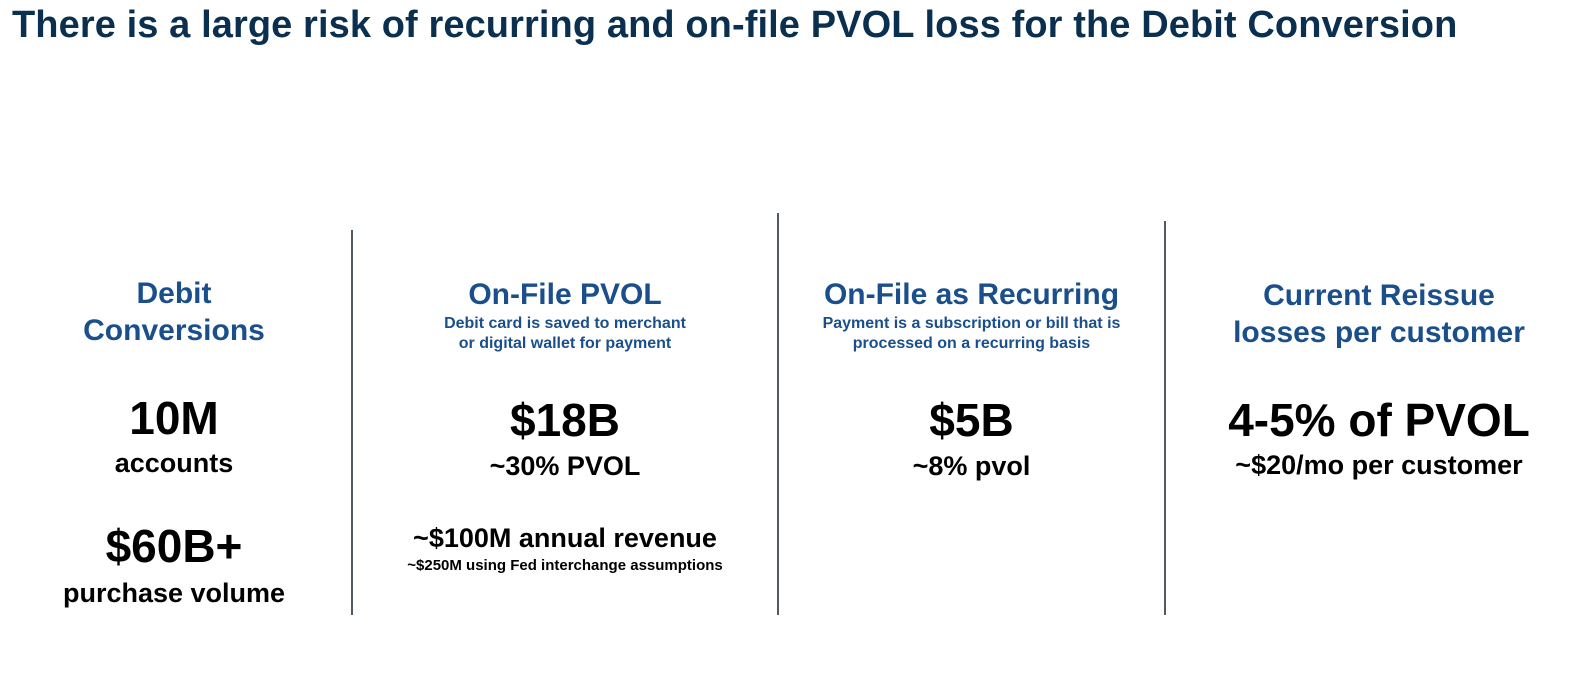 This screenshot has width=1572, height=673. Describe the element at coordinates (174, 546) in the screenshot. I see `purchase-volume-value: $60B+` at that location.